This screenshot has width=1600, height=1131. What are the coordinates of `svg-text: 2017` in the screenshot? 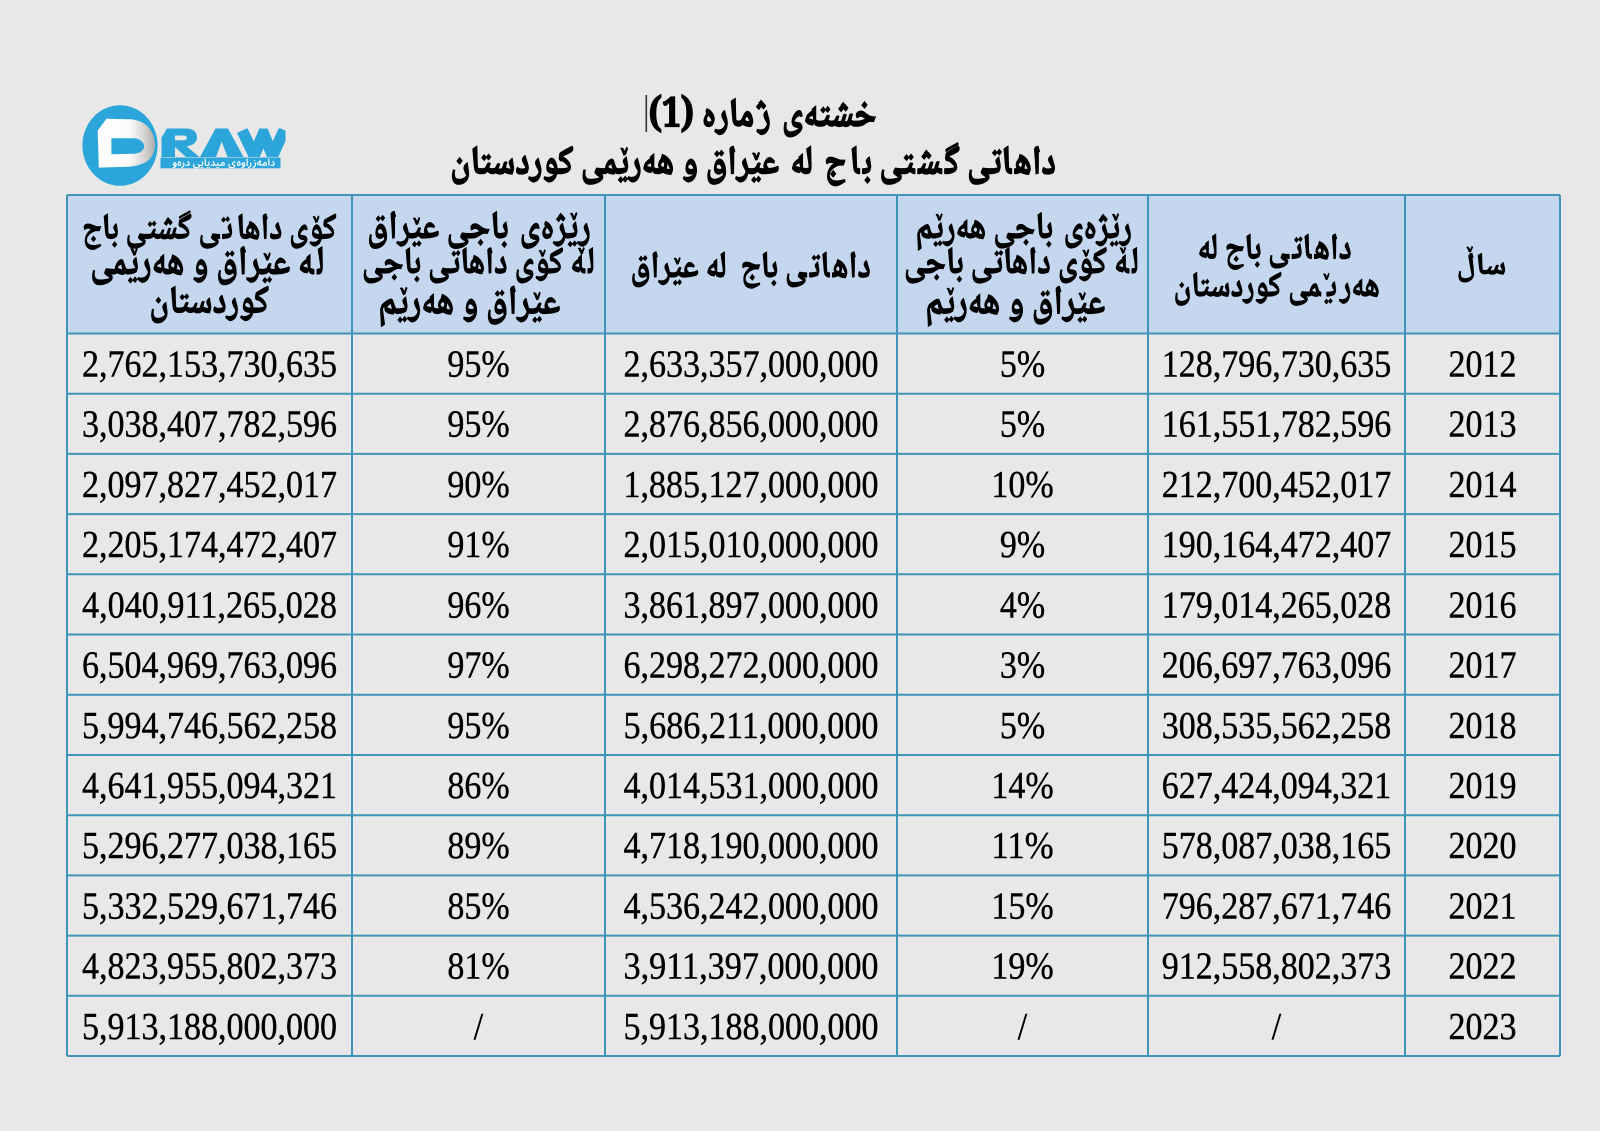 It's located at (1483, 666).